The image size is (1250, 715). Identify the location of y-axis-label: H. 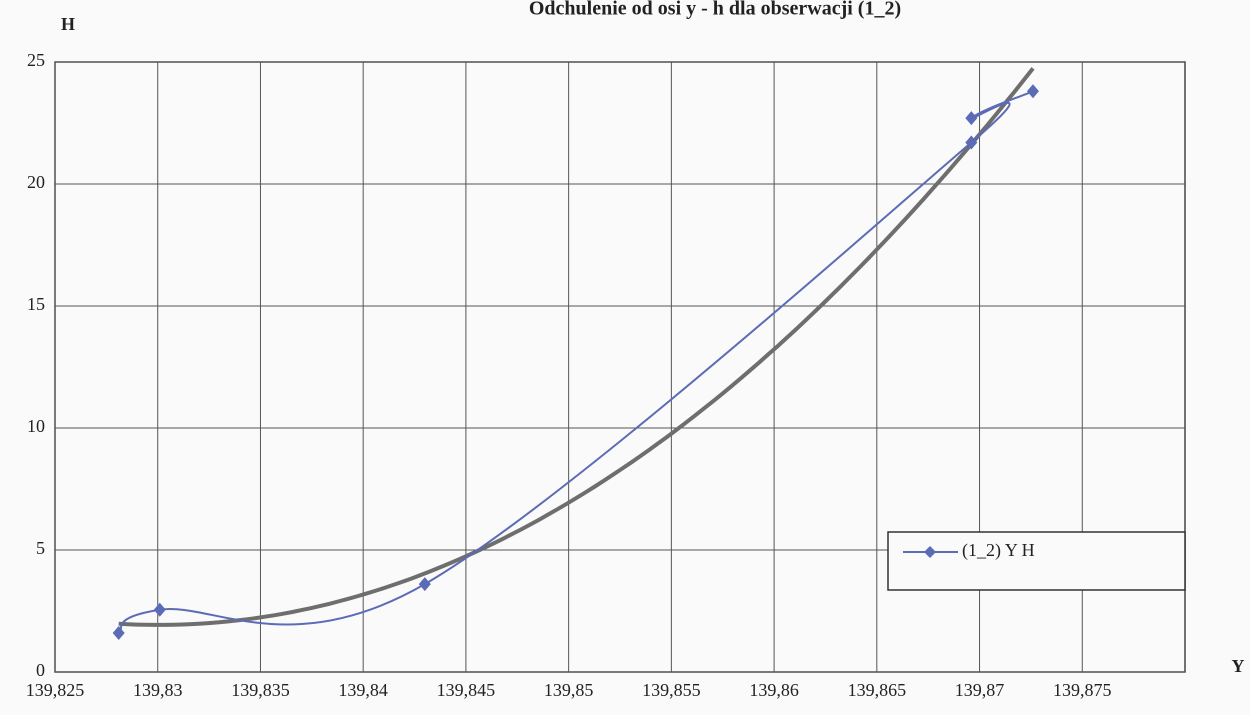
(68, 24).